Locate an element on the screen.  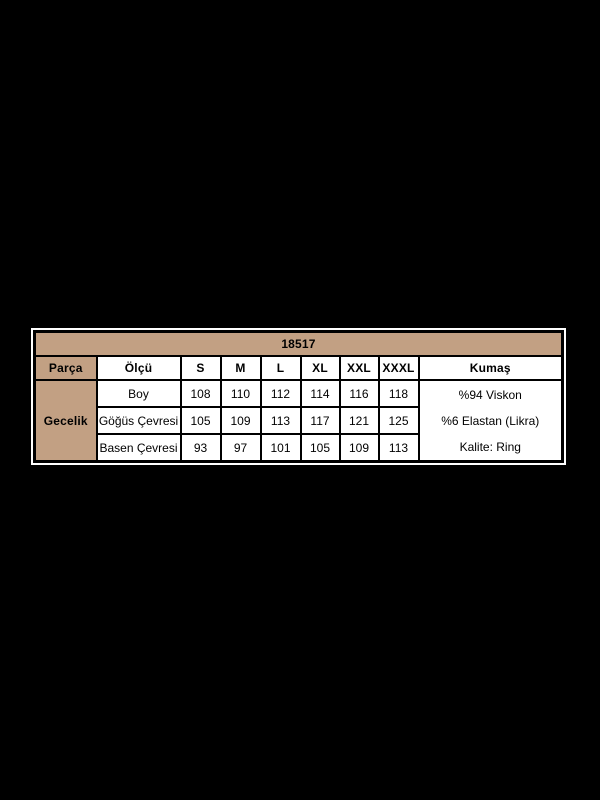
size-value-cell: 125 is located at coordinates (398, 420).